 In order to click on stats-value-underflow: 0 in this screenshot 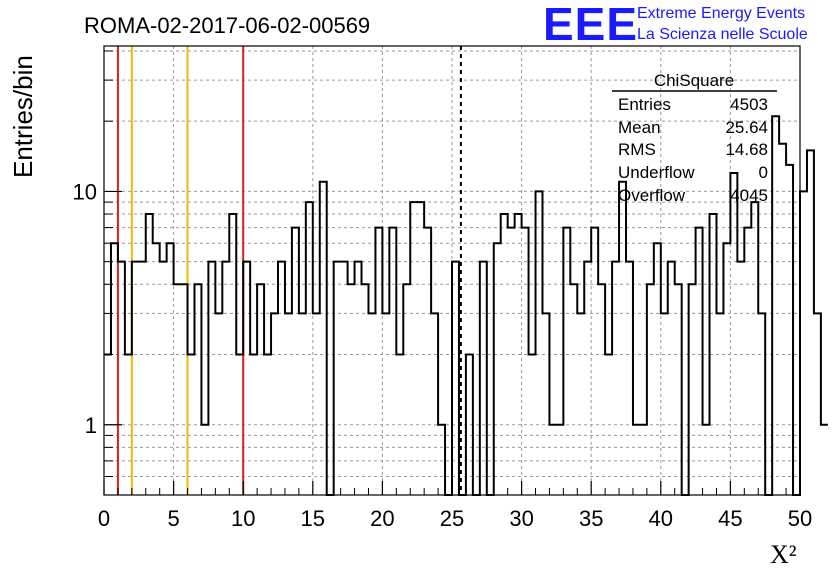, I will do `click(763, 172)`.